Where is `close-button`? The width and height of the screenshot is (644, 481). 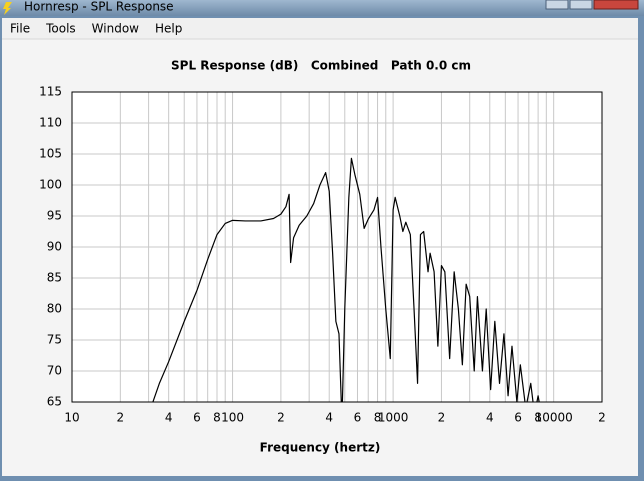 close-button is located at coordinates (616, 5).